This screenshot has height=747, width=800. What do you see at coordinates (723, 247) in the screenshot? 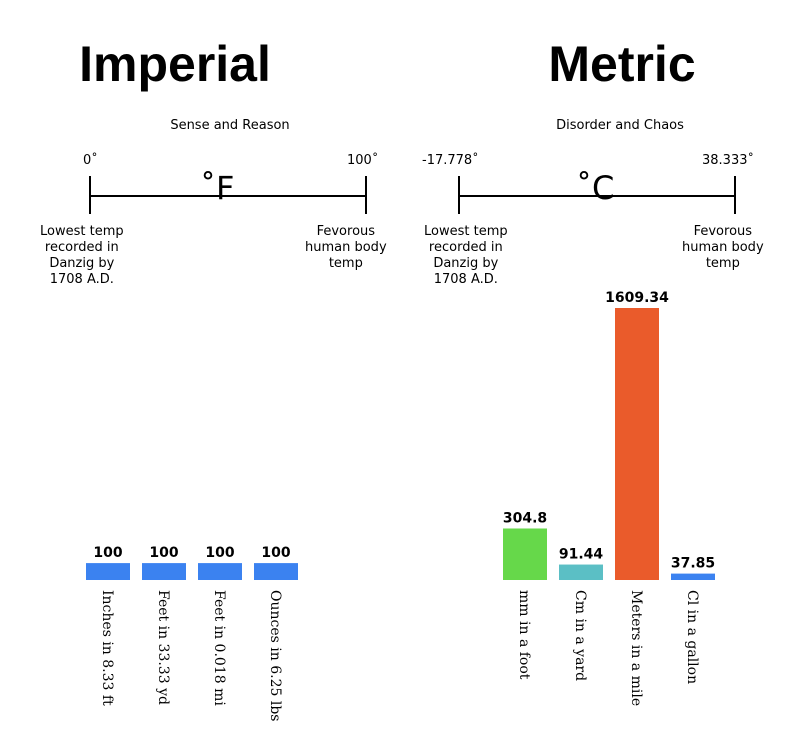
I see `celsius-high-note: Fevorous human body temp` at bounding box center [723, 247].